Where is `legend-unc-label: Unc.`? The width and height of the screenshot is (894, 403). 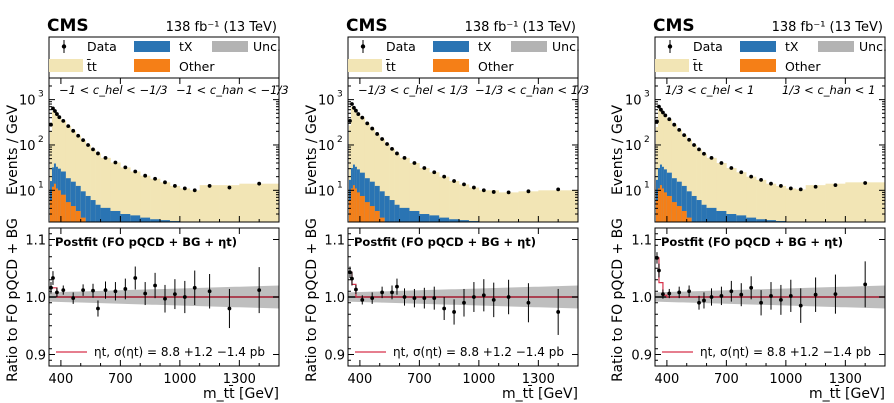
legend-unc-label: Unc. is located at coordinates (873, 46).